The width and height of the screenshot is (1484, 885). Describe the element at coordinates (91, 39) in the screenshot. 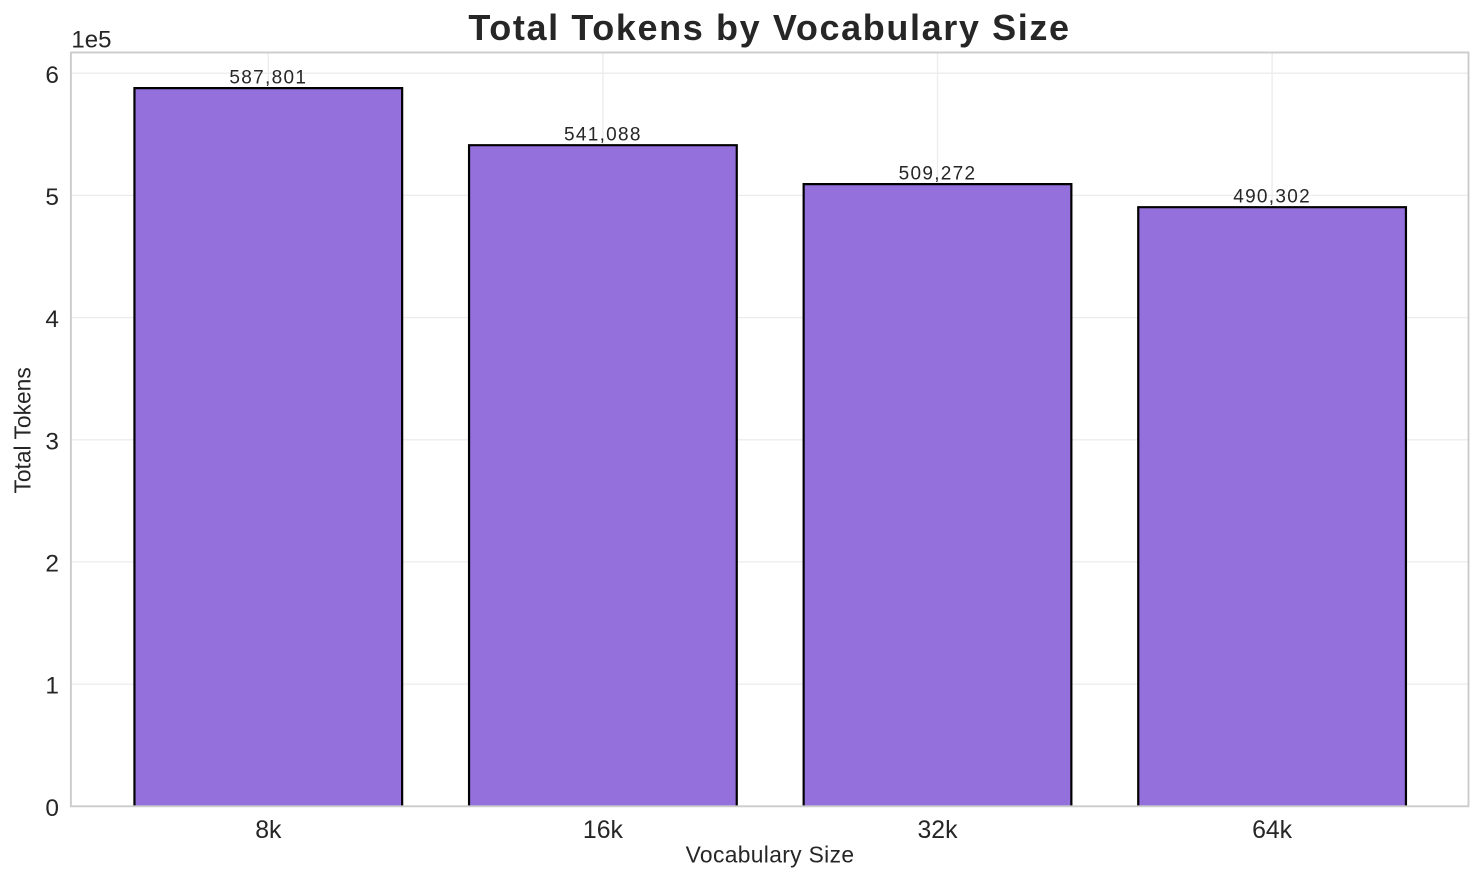

I see `svg-text: 1e5` at that location.